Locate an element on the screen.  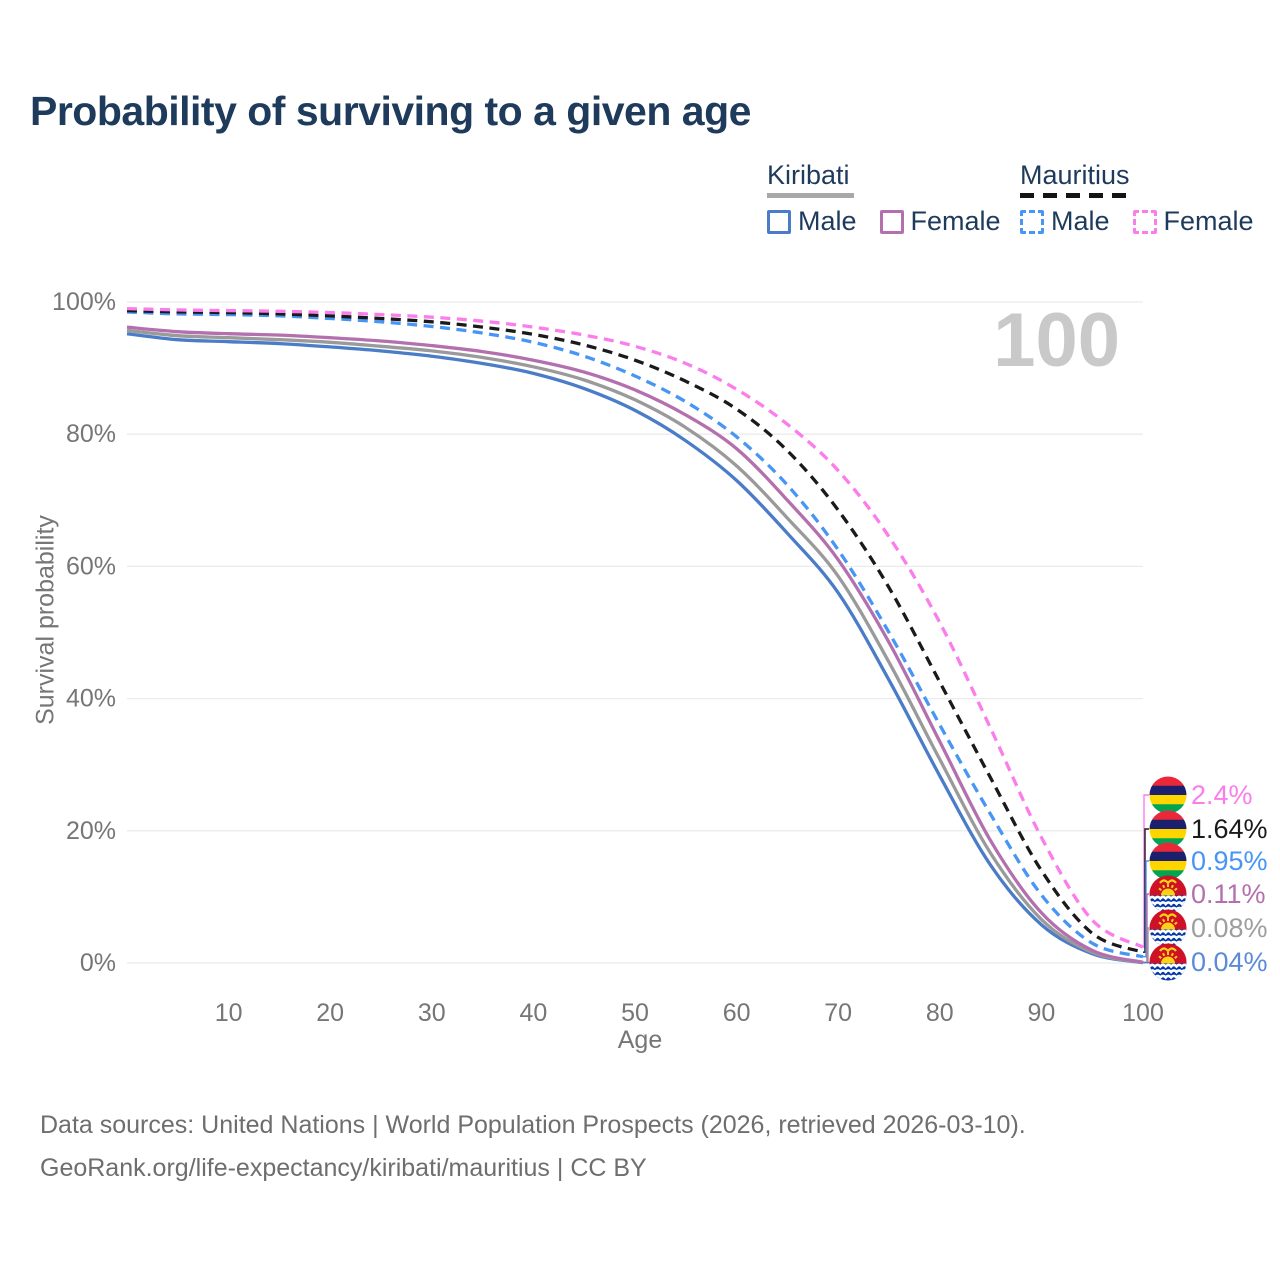
x-tick-label: 50 is located at coordinates (635, 1013).